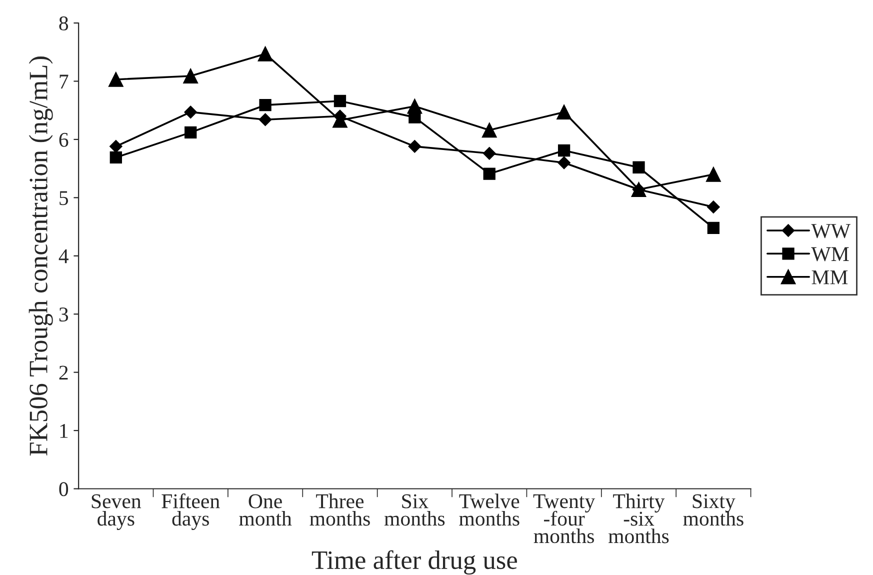  What do you see at coordinates (830, 231) in the screenshot?
I see `legend-label: WW` at bounding box center [830, 231].